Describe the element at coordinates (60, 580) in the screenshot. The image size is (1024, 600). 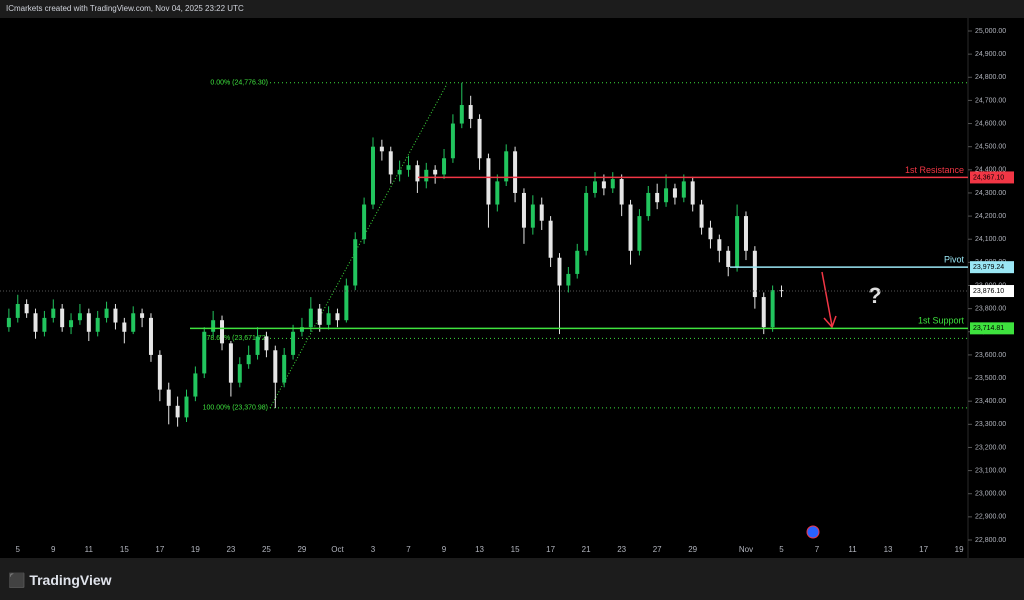
I see `brand: ⬛ TradingView` at that location.